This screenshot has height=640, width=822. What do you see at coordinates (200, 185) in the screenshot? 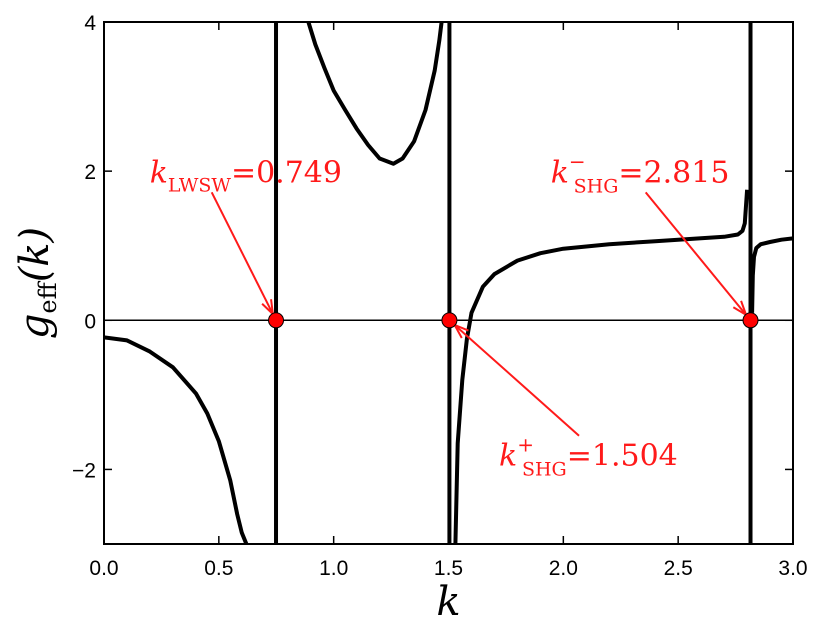
I see `annotation-sub: LWSW` at bounding box center [200, 185].